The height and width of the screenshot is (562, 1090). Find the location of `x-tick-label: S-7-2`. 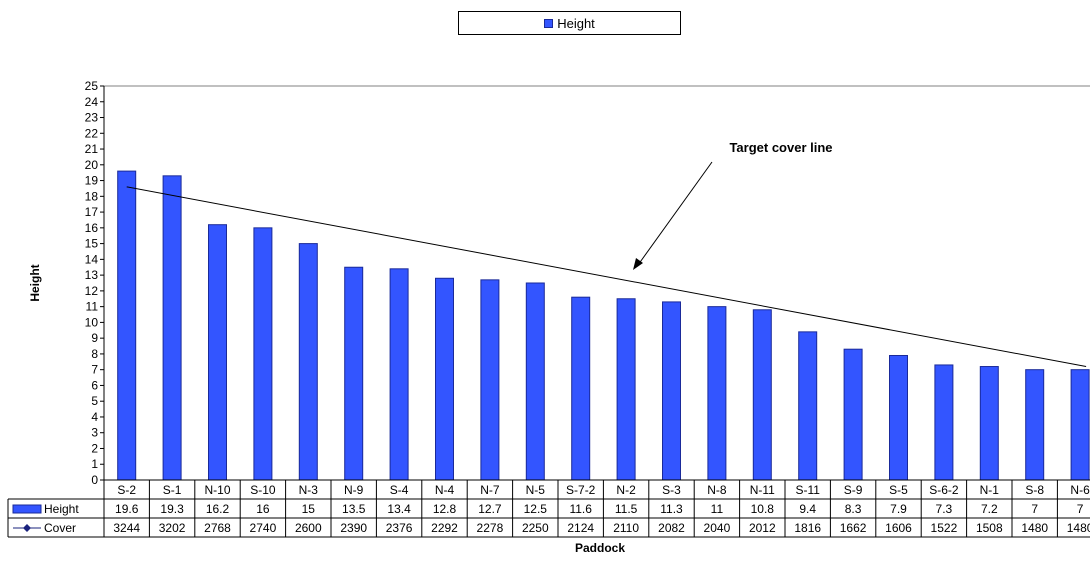

x-tick-label: S-7-2 is located at coordinates (581, 490).